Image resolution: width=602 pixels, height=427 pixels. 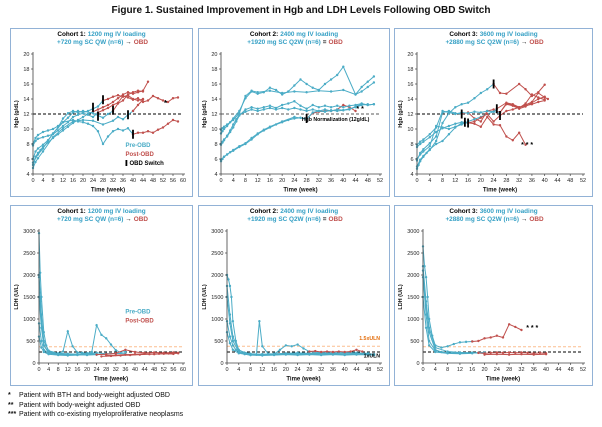 I want to click on footnote-marker: *, so click(x=9, y=395).